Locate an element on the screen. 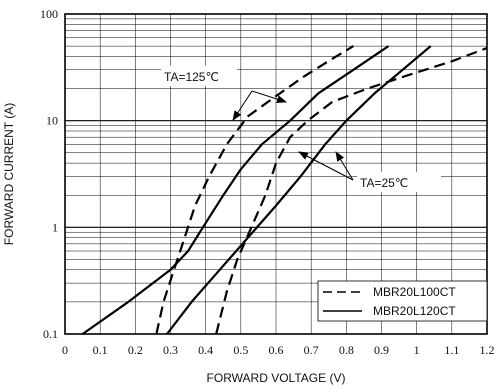  x-tick-label: 0.9 is located at coordinates (381, 350).